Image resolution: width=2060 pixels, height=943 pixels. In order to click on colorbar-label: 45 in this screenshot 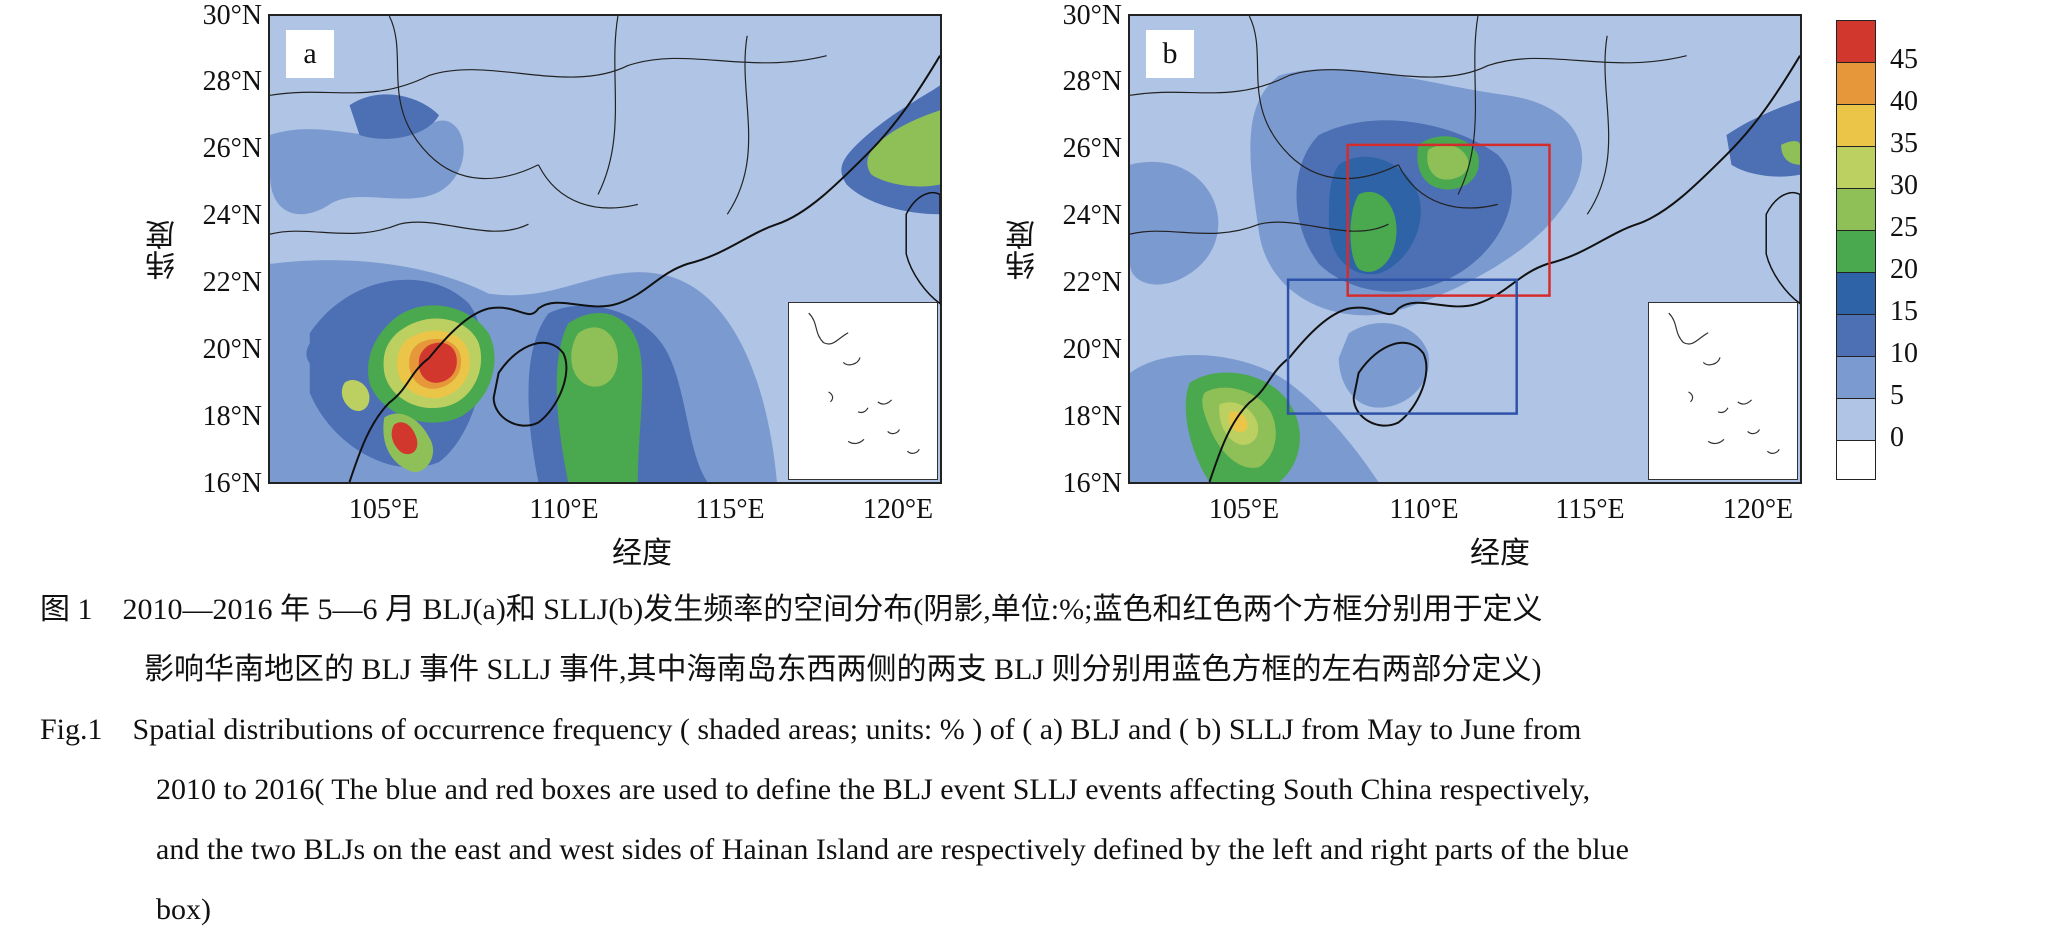, I will do `click(1904, 59)`.